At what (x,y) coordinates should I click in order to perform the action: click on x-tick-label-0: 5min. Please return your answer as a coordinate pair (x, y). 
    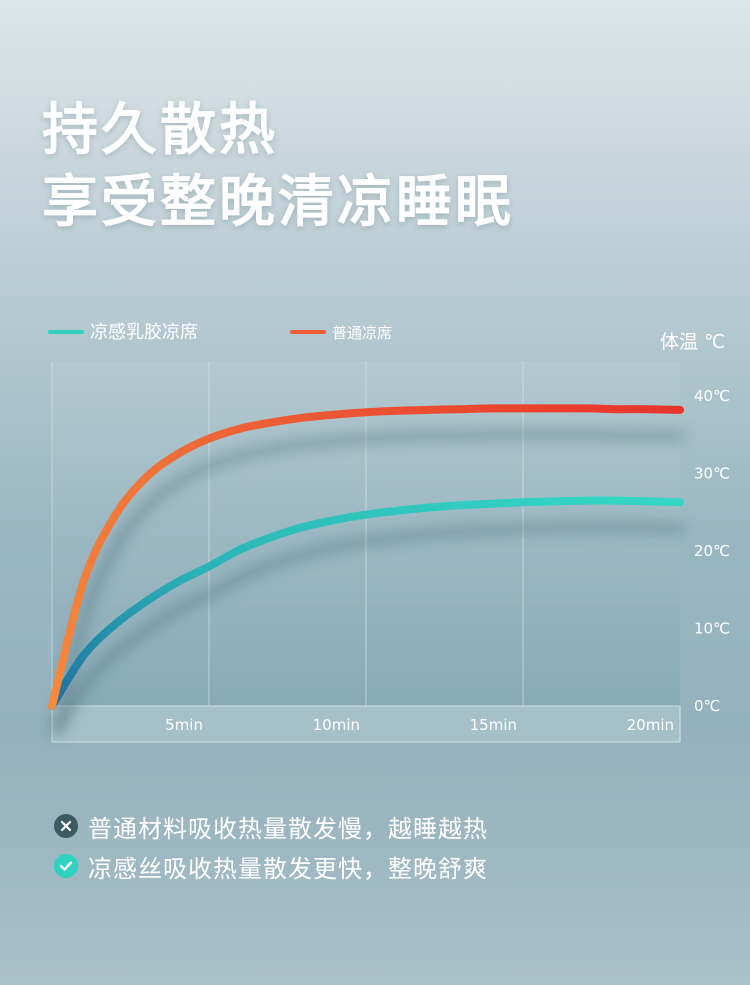
    Looking at the image, I should click on (184, 725).